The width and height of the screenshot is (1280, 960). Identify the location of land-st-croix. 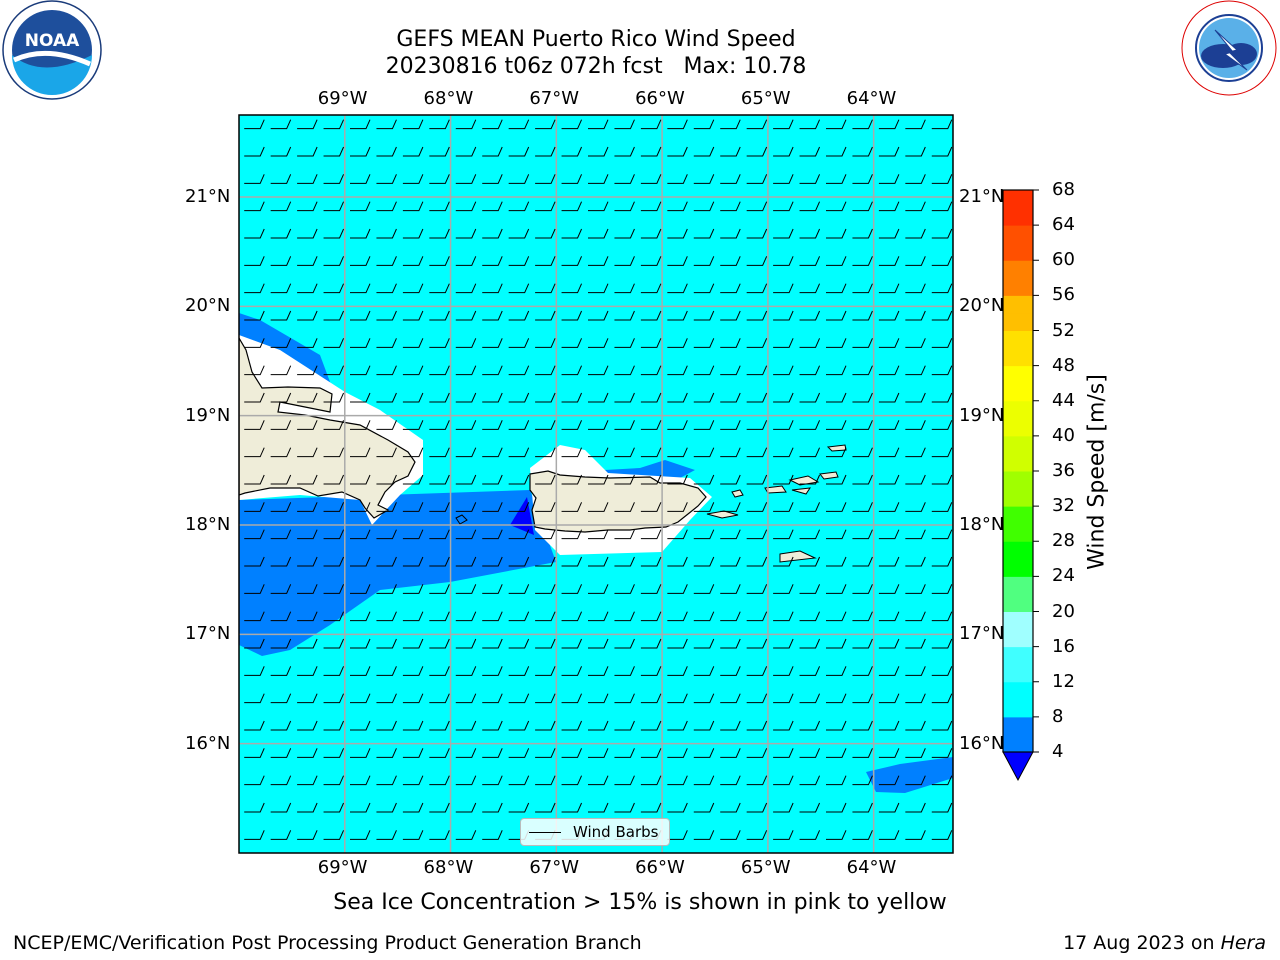
(798, 556).